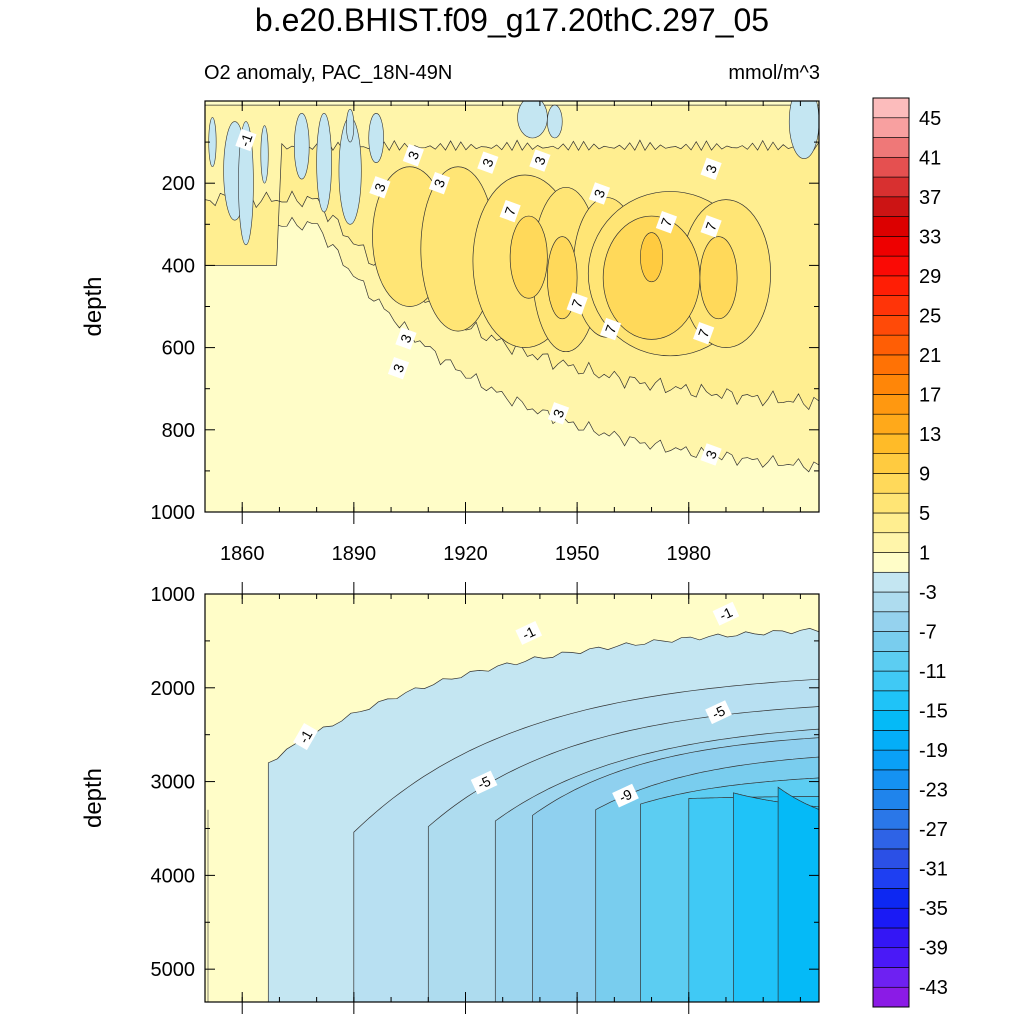 This screenshot has width=1024, height=1024. What do you see at coordinates (577, 554) in the screenshot?
I see `x-tick-label: 1950` at bounding box center [577, 554].